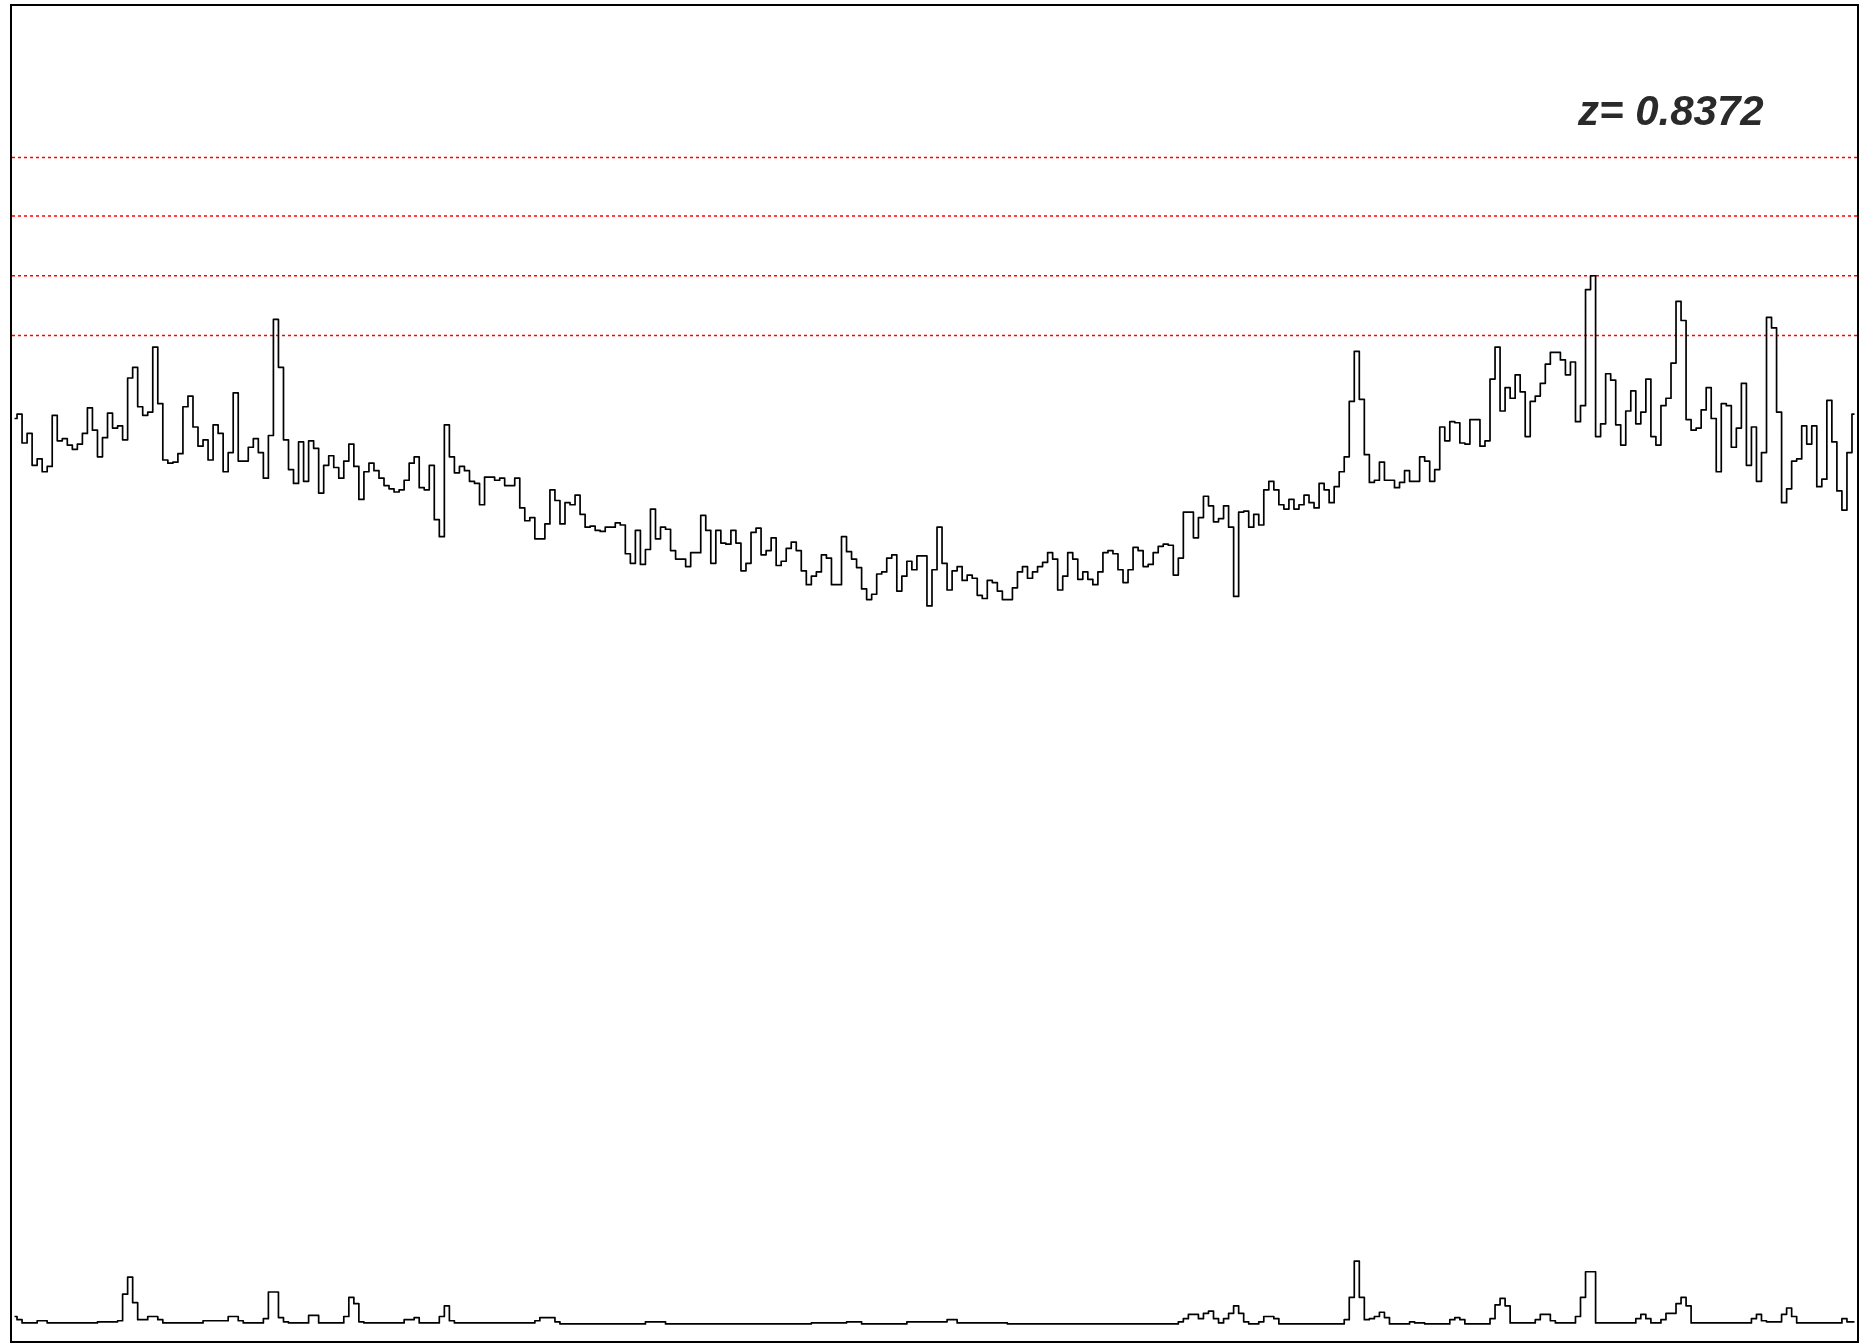 This screenshot has height=1343, width=1860. I want to click on text: z= 0.8372, so click(1670, 110).